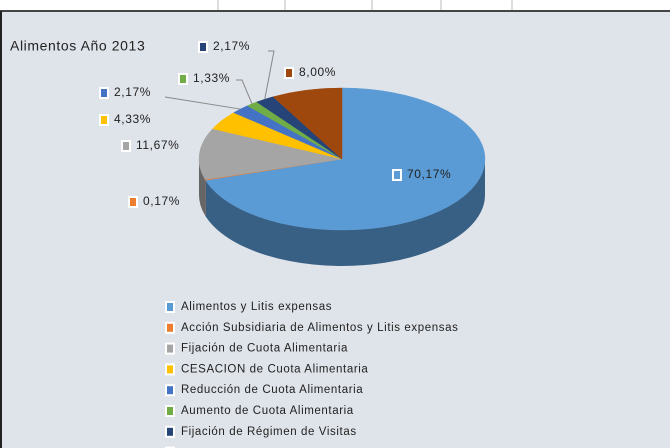 The image size is (670, 448). What do you see at coordinates (157, 145) in the screenshot?
I see `data-label: 11,67%` at bounding box center [157, 145].